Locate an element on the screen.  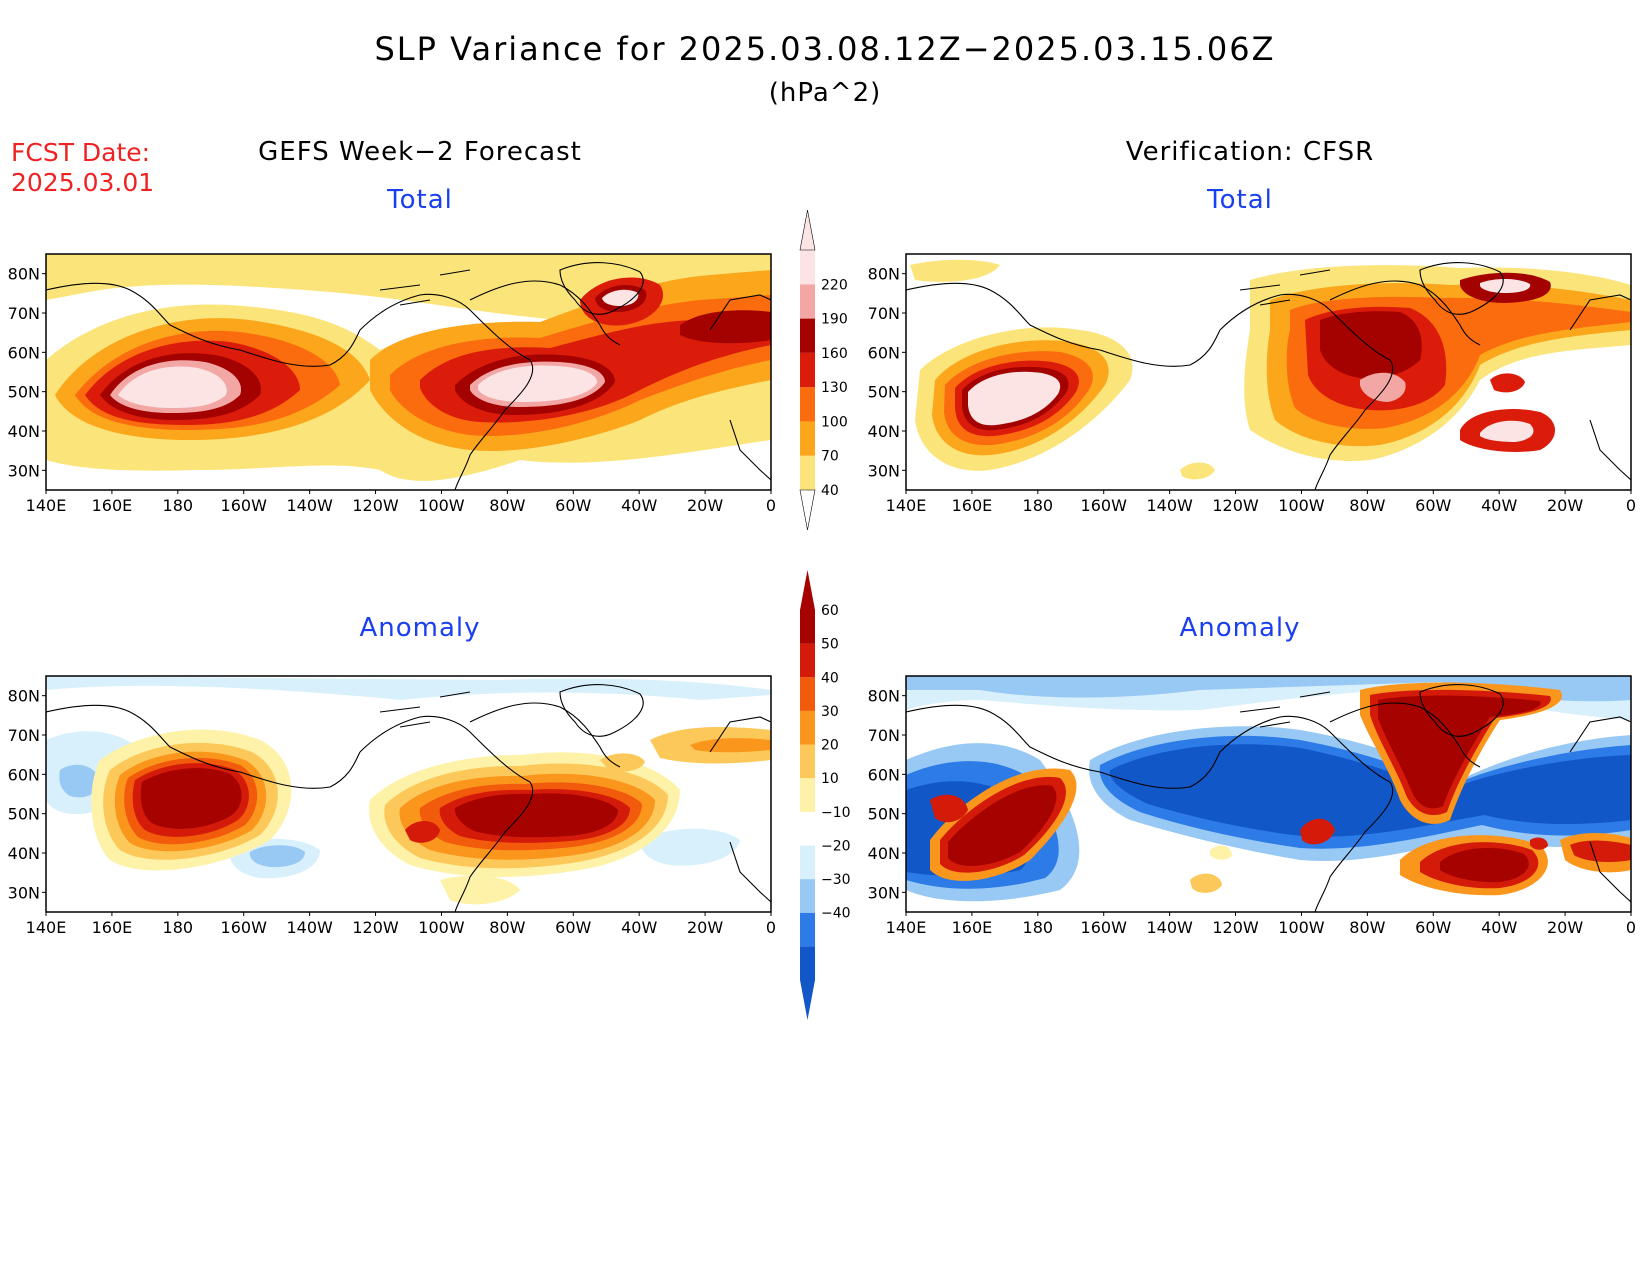
colorbar-total-tick: 130 is located at coordinates (834, 388).